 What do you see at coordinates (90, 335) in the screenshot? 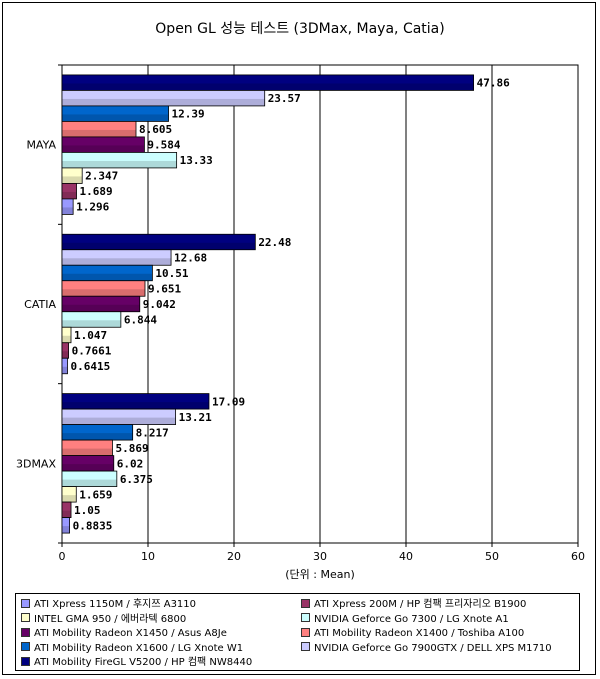
I see `data-label: 1.047` at bounding box center [90, 335].